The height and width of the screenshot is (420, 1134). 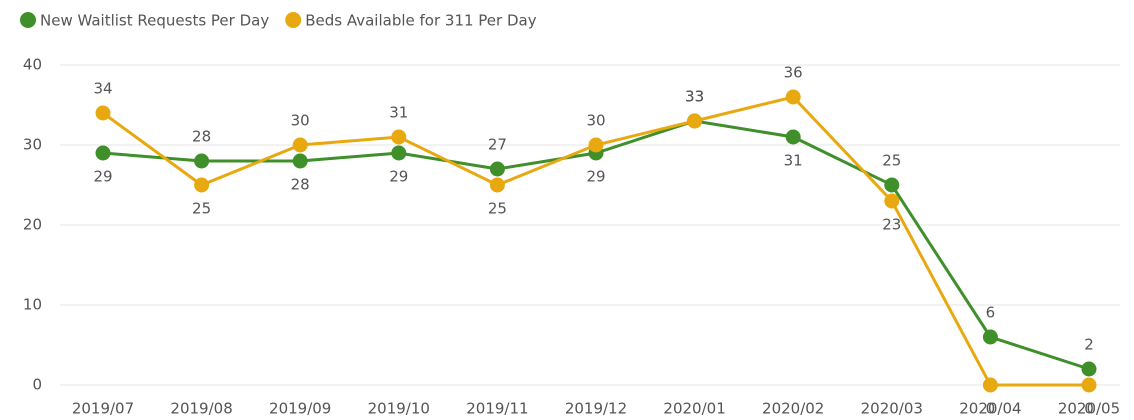 I want to click on data-label: 6, so click(x=991, y=313).